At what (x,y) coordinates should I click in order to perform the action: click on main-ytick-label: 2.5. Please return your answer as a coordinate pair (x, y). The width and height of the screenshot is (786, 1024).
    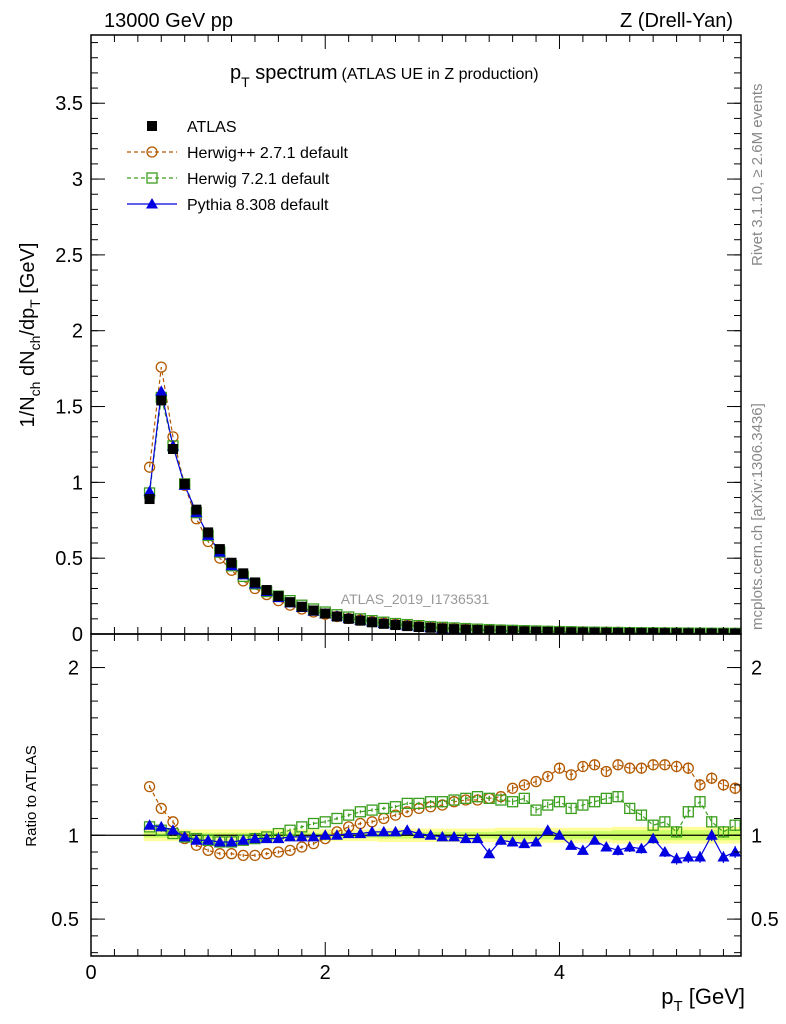
    Looking at the image, I should click on (69, 256).